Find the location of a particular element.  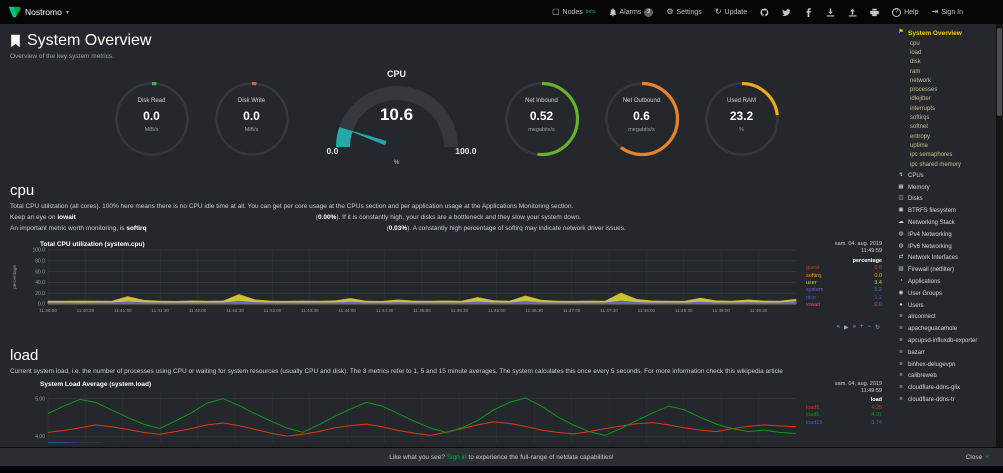

legend-name: nice is located at coordinates (811, 297).